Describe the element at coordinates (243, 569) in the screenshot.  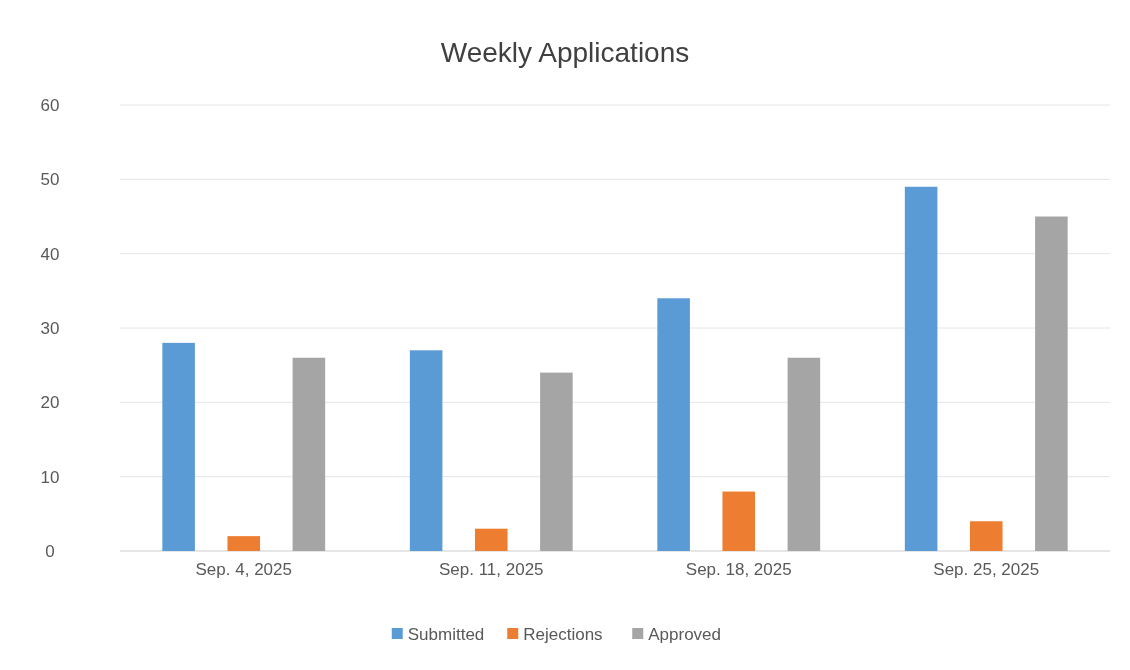
I see `x-tick-label: Sep. 4, 2025` at that location.